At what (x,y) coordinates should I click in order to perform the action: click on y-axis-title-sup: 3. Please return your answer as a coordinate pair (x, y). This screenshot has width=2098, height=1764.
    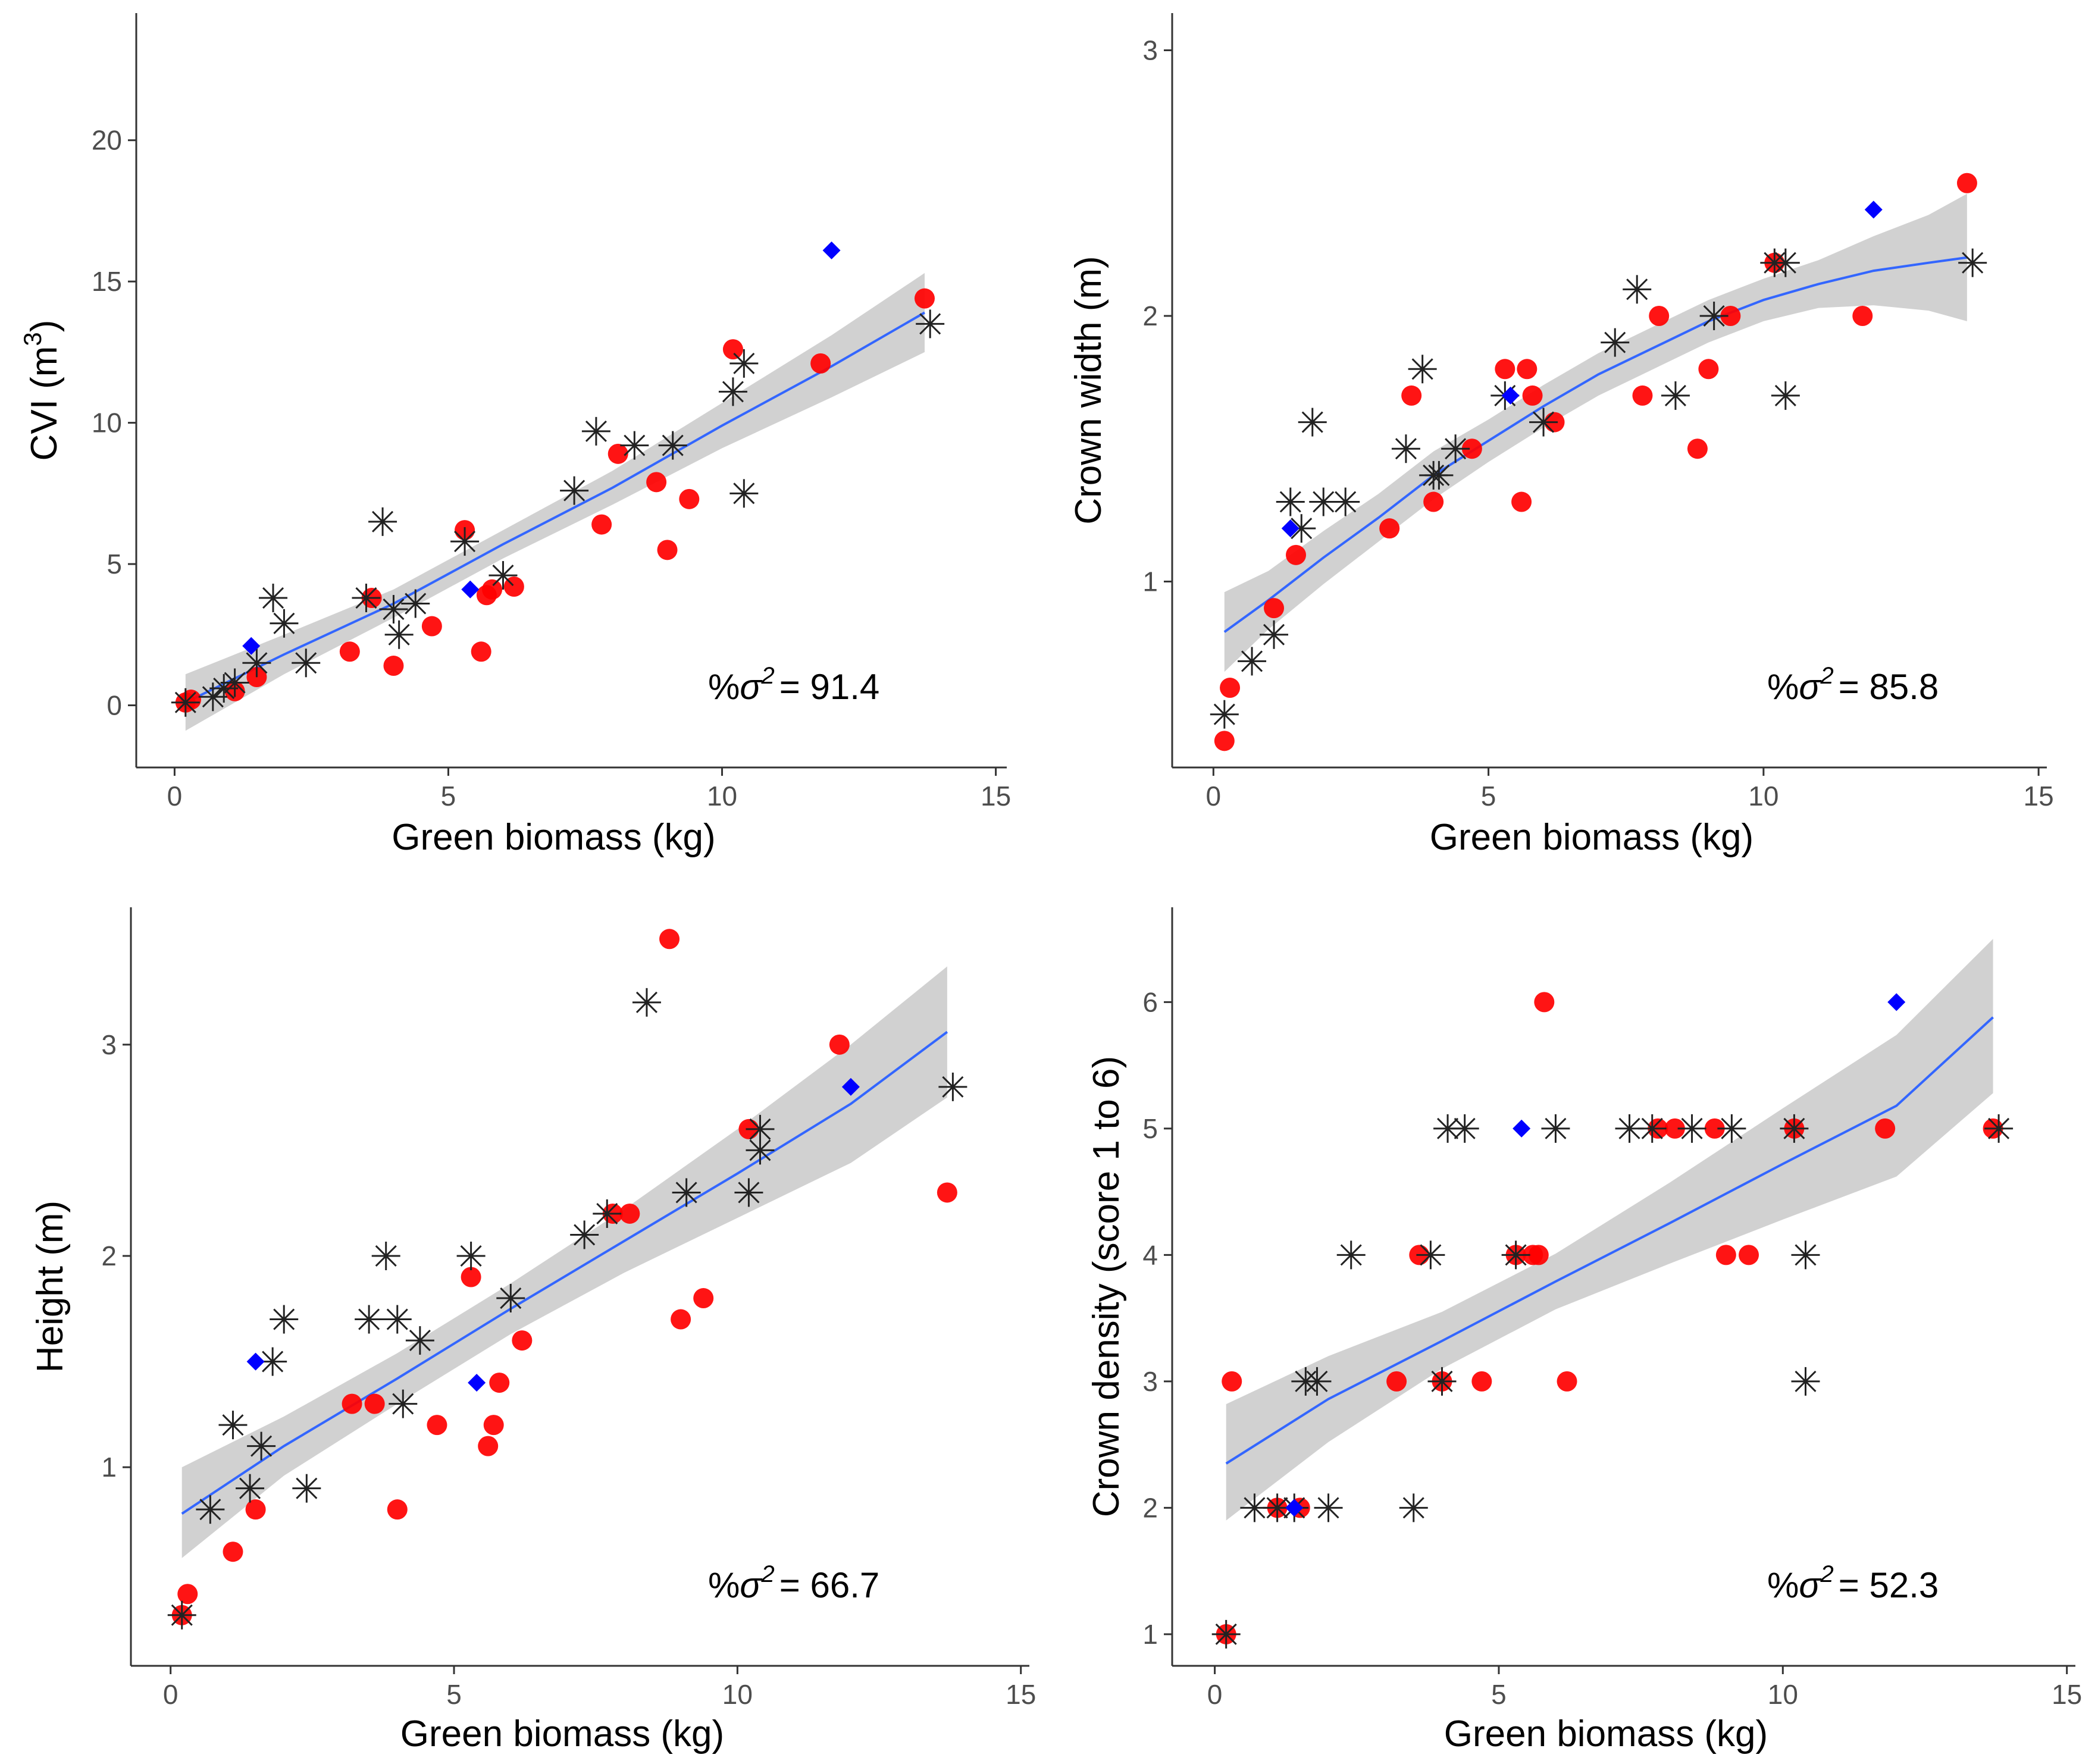
    Looking at the image, I should click on (32, 339).